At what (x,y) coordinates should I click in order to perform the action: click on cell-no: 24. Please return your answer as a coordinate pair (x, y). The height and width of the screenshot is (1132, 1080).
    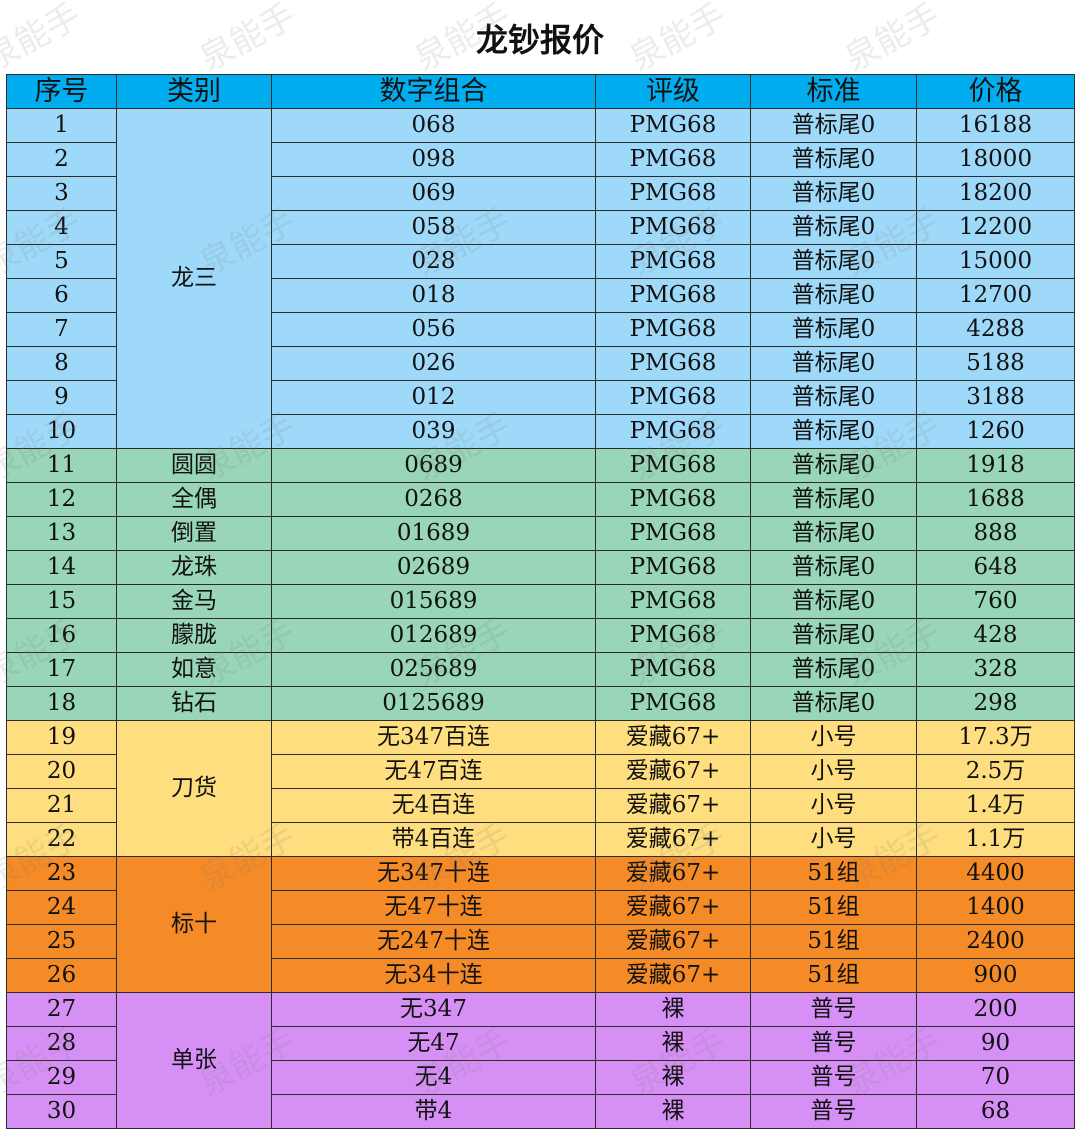
    Looking at the image, I should click on (61, 907).